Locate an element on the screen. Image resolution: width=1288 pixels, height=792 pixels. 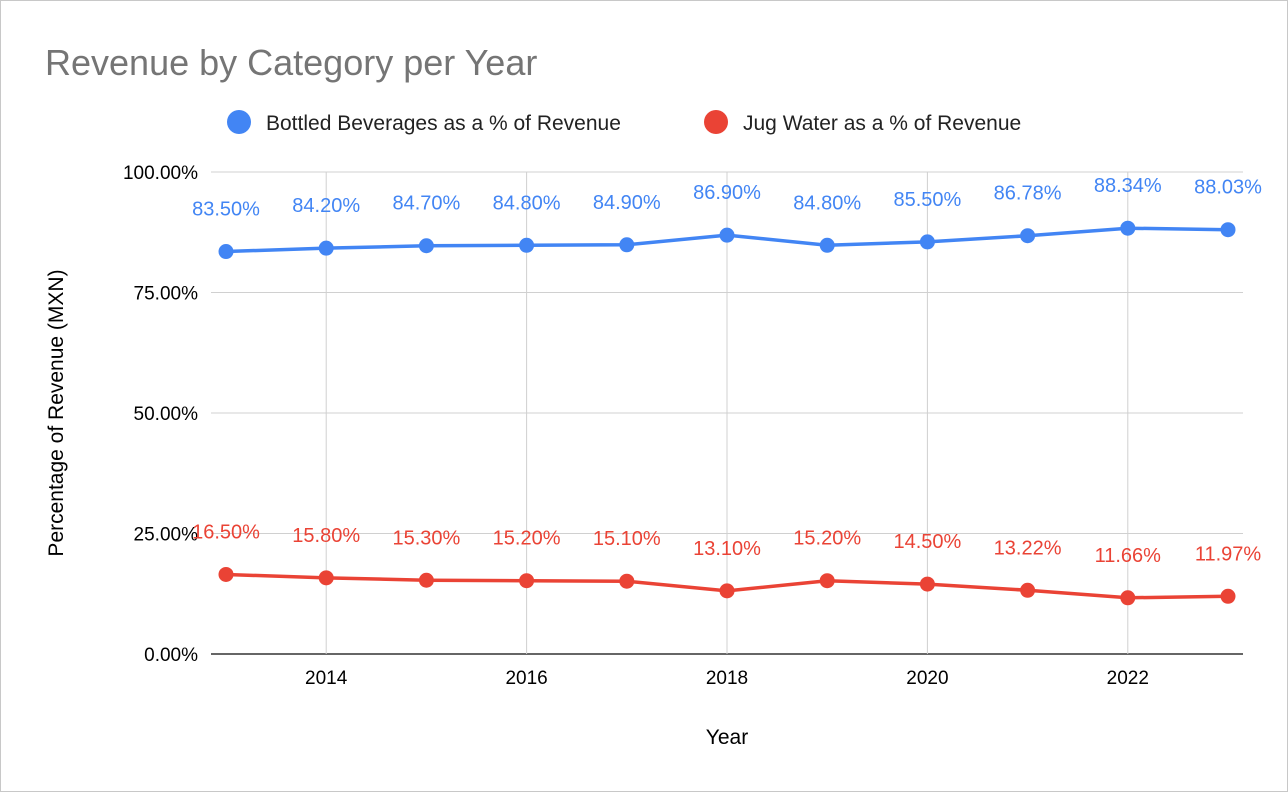
legend-label-jug: Jug Water as a % of Revenue is located at coordinates (882, 123).